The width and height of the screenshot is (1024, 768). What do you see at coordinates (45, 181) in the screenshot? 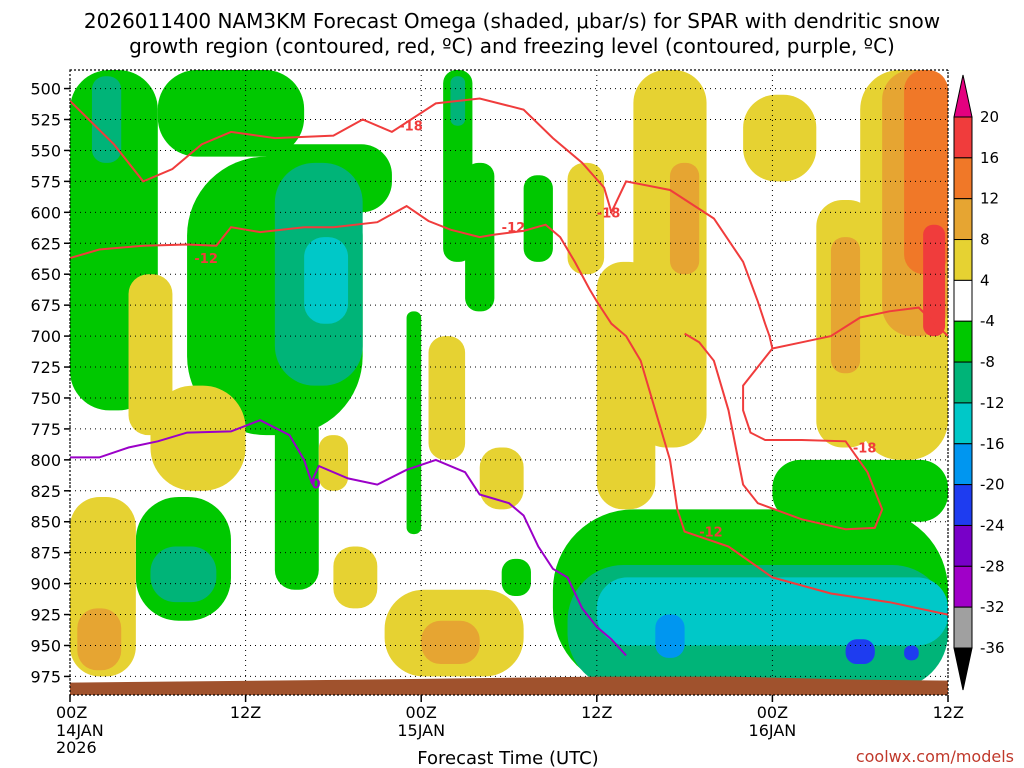
I see `y-tick-label: 575` at bounding box center [45, 181].